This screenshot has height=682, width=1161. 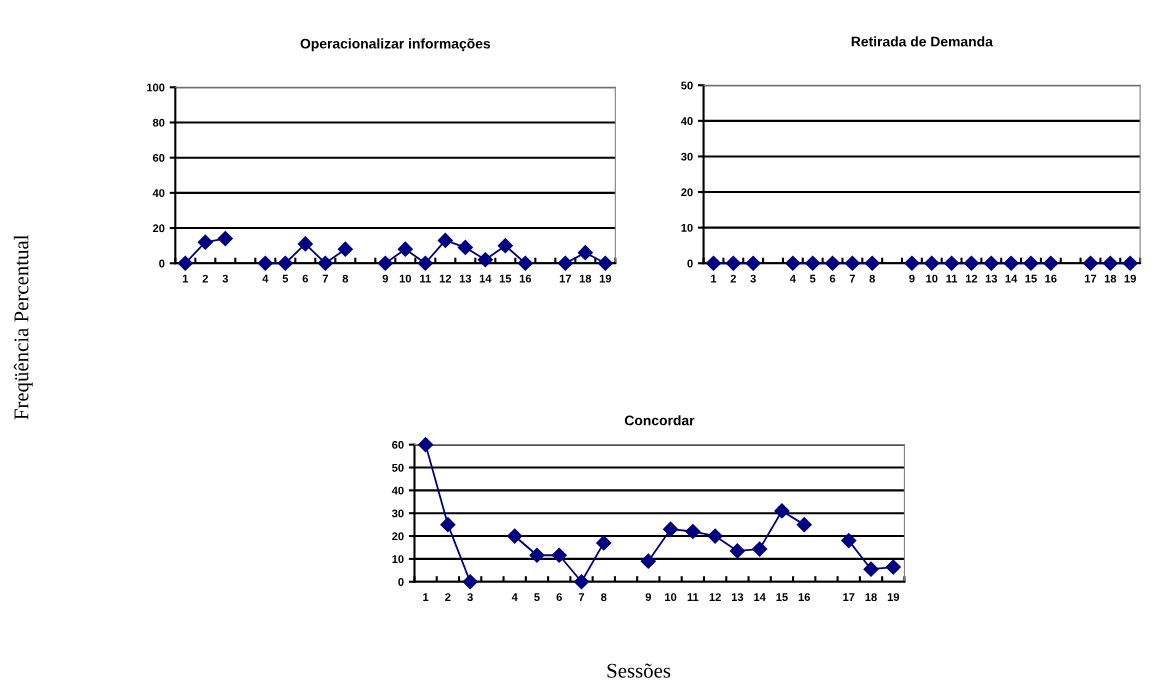 What do you see at coordinates (156, 87) in the screenshot?
I see `y-tick-label: 100` at bounding box center [156, 87].